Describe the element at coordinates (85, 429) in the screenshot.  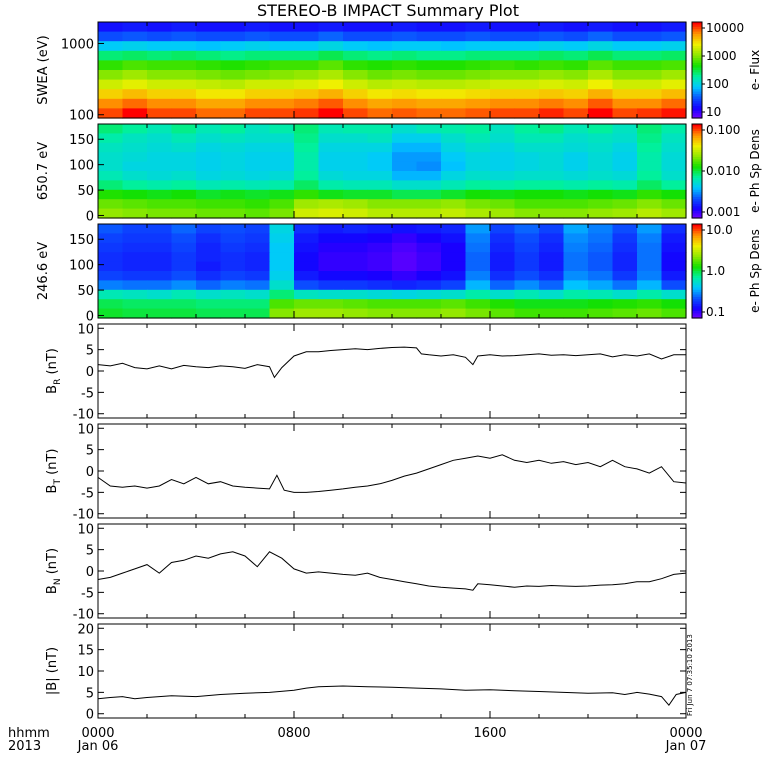
I see `y-tick-label: 10` at that location.